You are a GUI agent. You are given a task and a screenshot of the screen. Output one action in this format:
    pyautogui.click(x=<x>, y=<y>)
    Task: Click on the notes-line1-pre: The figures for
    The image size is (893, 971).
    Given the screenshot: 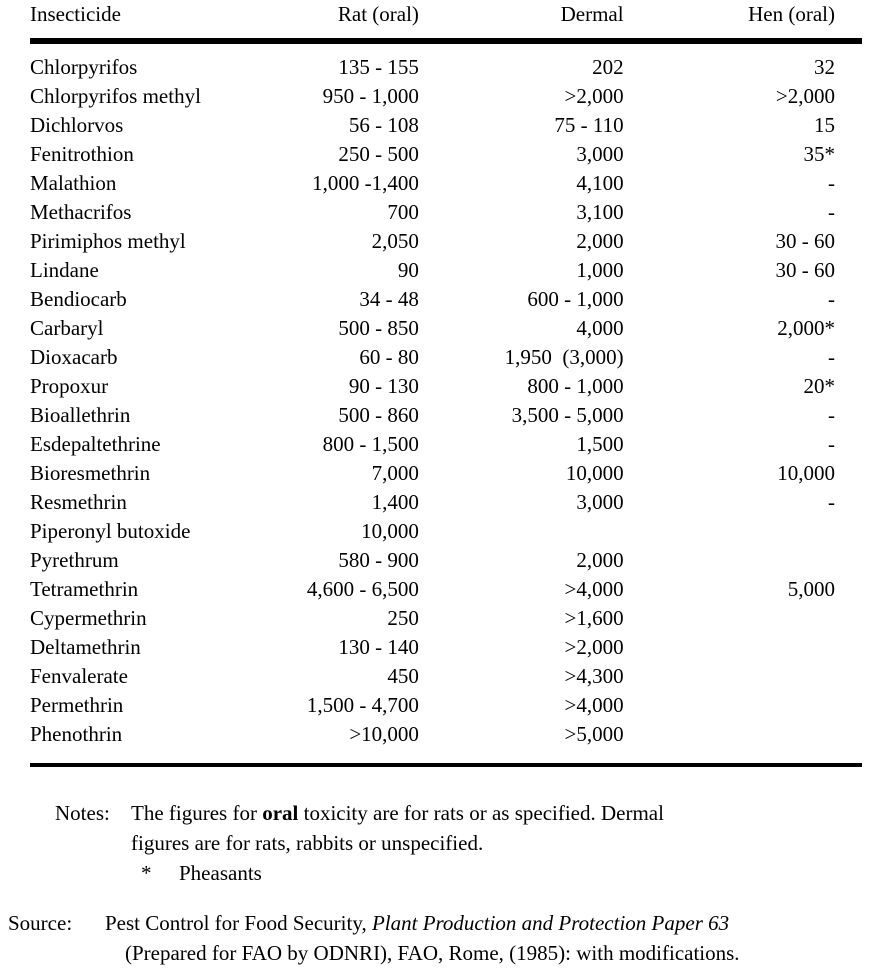 What is the action you would take?
    pyautogui.click(x=197, y=813)
    